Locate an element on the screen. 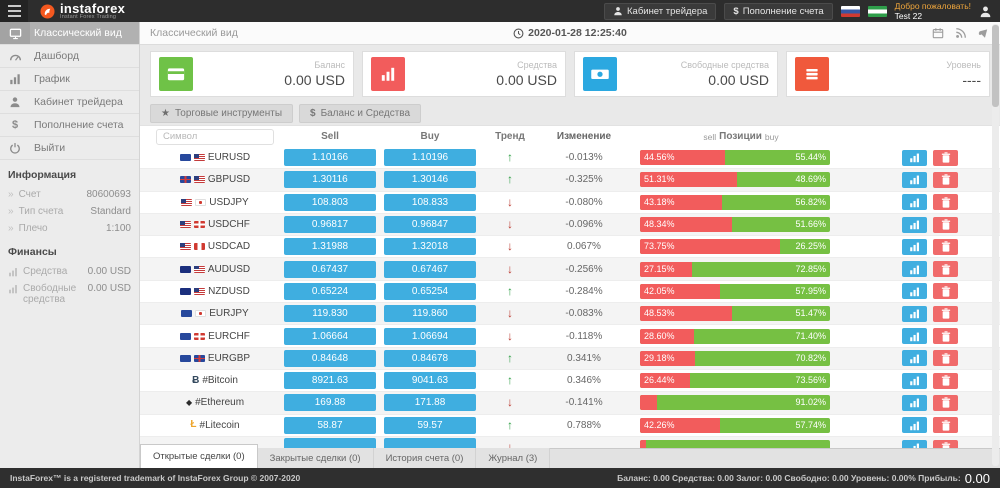  symbol-cell: EURJPY is located at coordinates (215, 313).